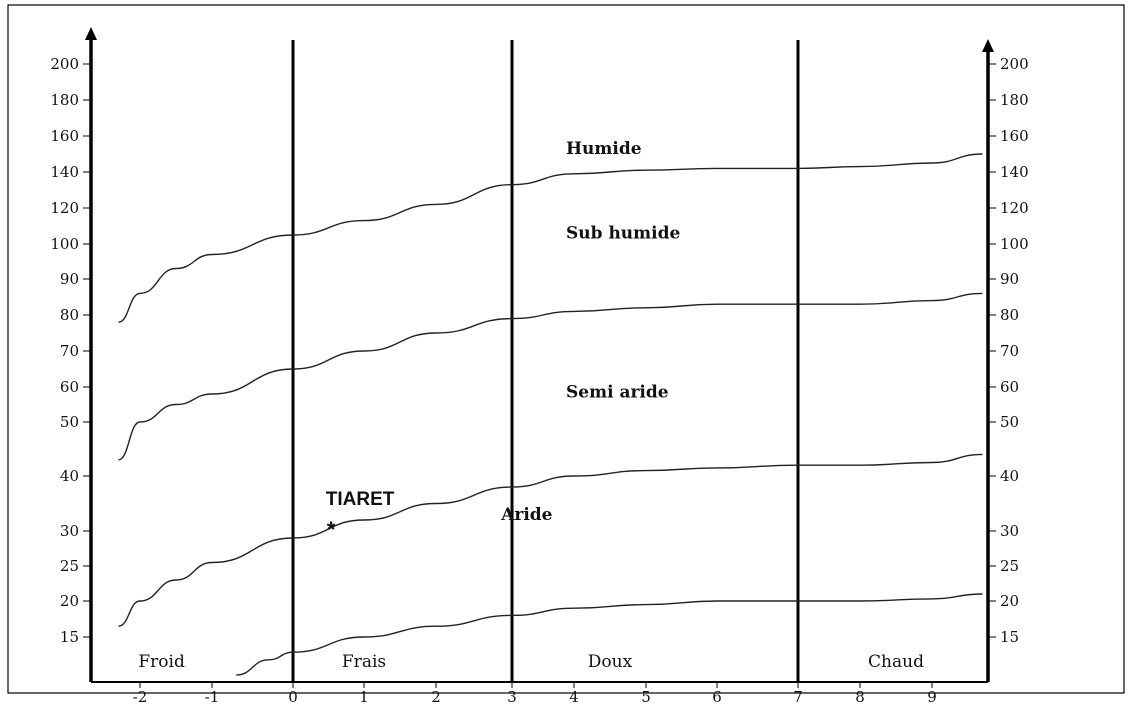 The height and width of the screenshot is (715, 1129). Describe the element at coordinates (69, 637) in the screenshot. I see `y-tick-label-left: 15` at that location.